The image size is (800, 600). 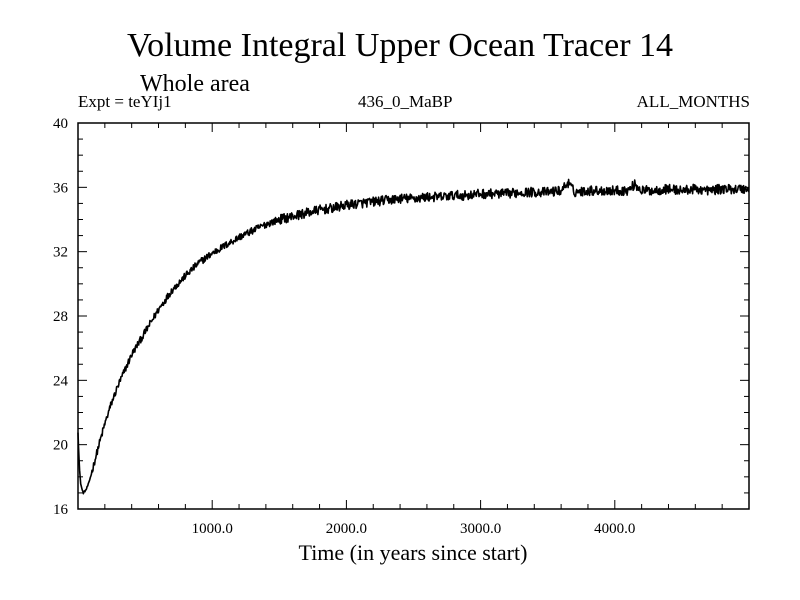 What do you see at coordinates (346, 529) in the screenshot?
I see `x-tick-label: 2000.0` at bounding box center [346, 529].